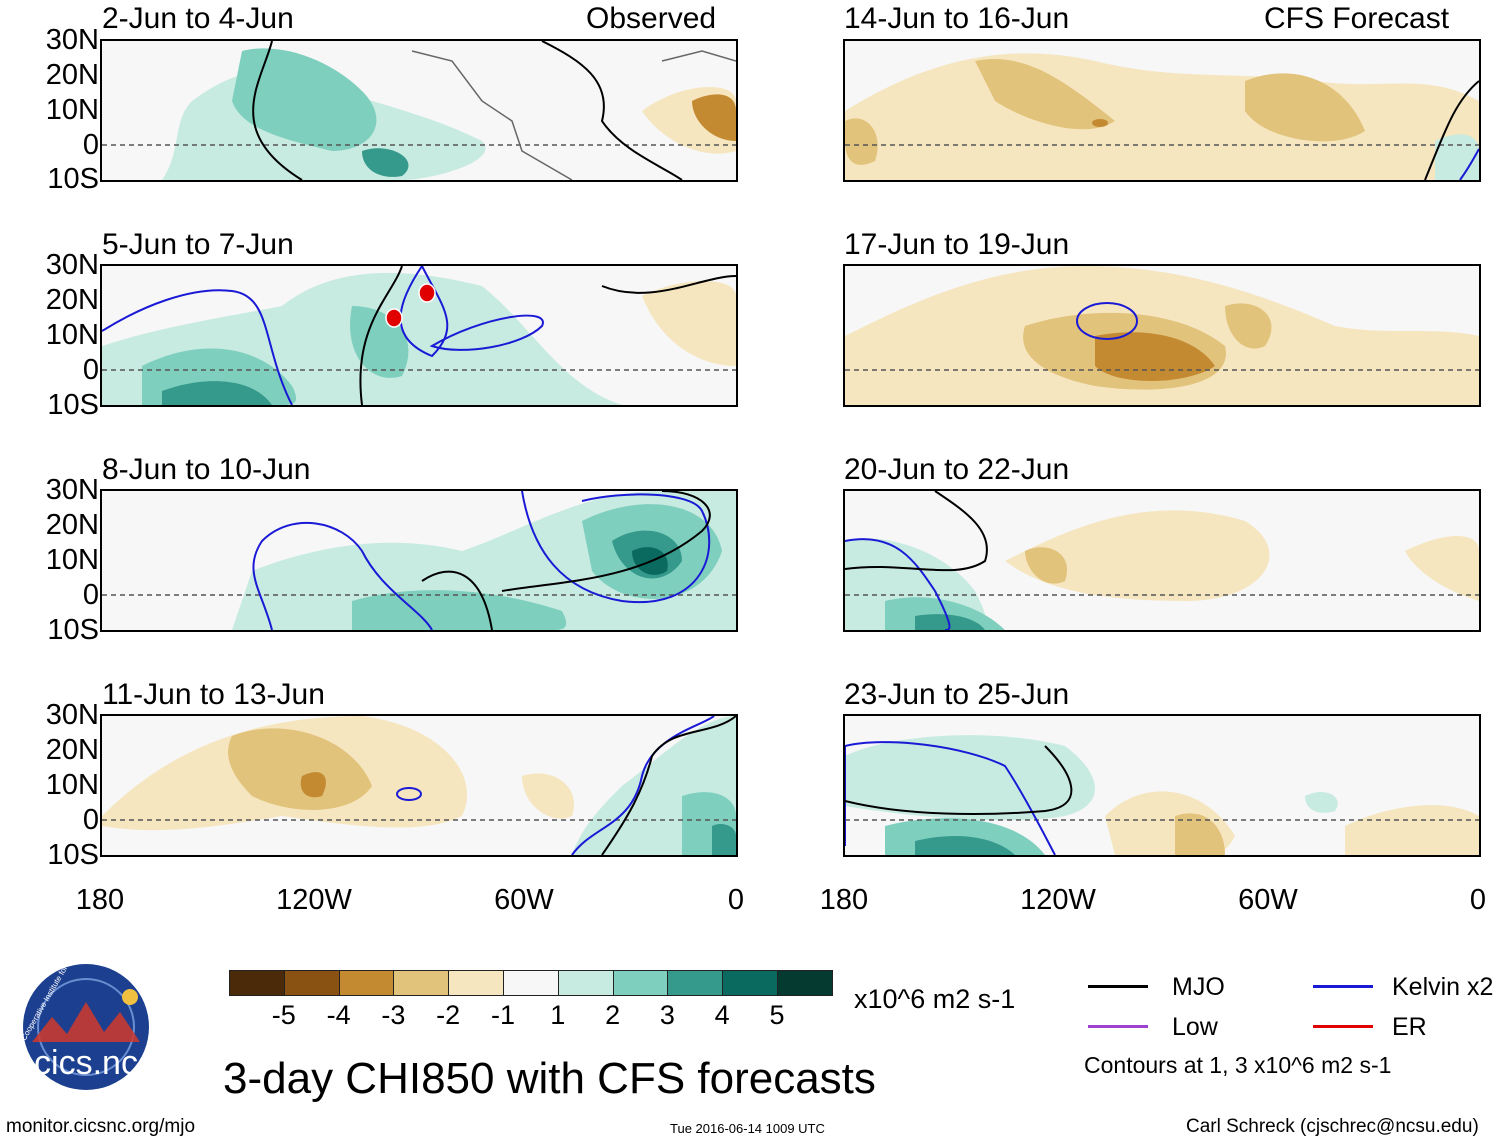 The height and width of the screenshot is (1142, 1510). I want to click on cfs-forecast-header: CFS Forecast, so click(1357, 18).